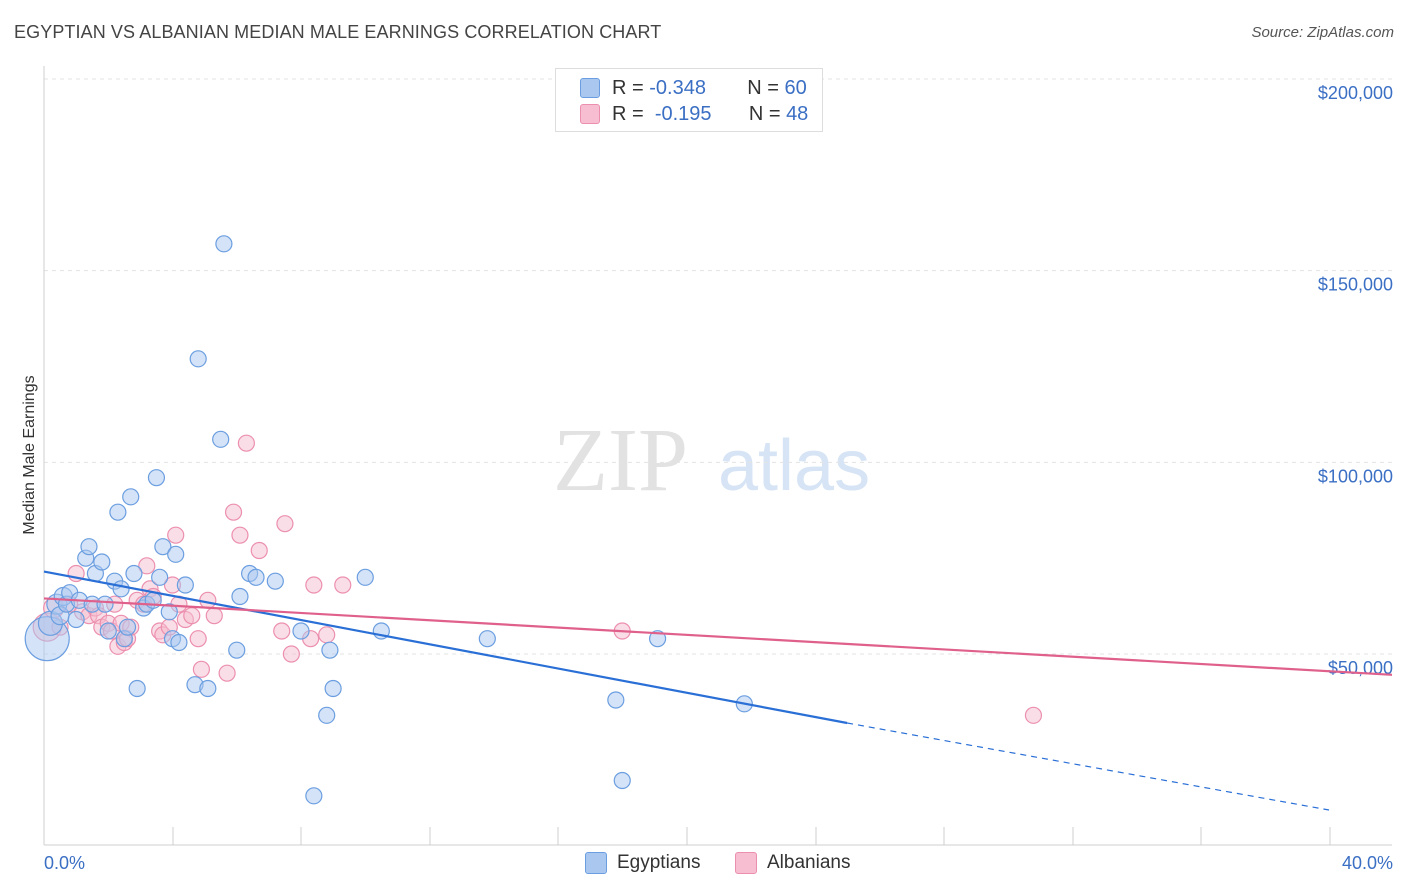 This screenshot has height=892, width=1406. I want to click on watermark-zip: ZIP, so click(620, 460).